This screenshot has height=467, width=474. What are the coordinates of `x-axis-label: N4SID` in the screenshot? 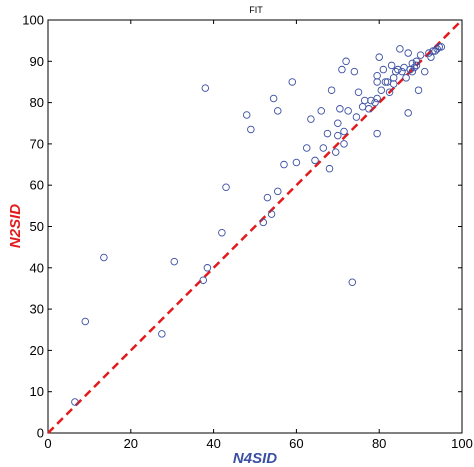 It's located at (255, 458).